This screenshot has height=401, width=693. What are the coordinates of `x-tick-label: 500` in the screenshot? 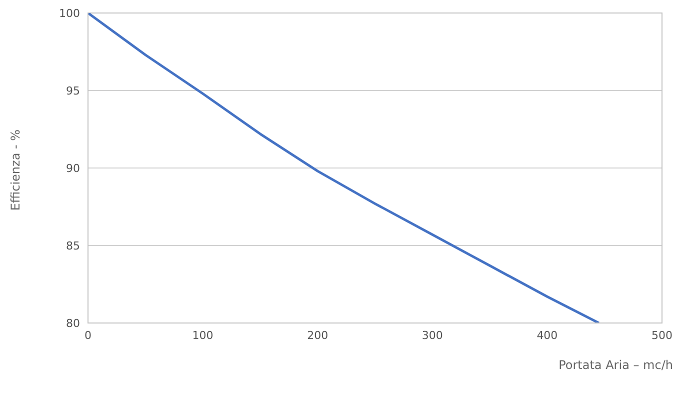 It's located at (662, 335).